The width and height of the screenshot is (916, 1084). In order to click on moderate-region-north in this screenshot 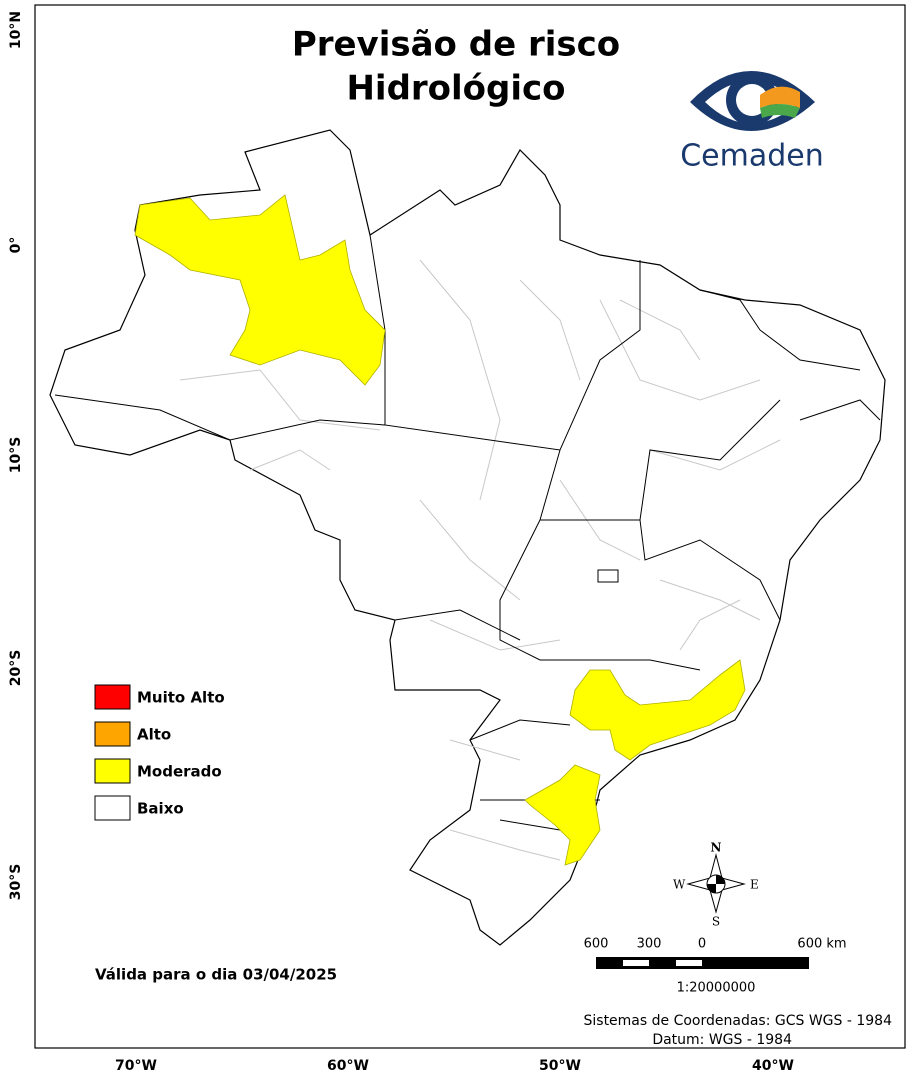, I will do `click(260, 290)`.